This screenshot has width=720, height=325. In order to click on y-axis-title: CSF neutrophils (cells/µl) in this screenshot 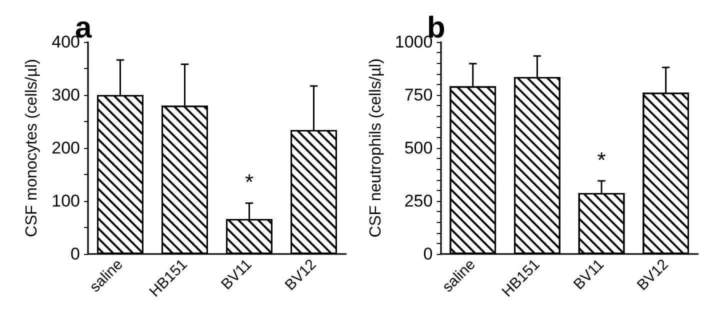, I will do `click(376, 148)`.